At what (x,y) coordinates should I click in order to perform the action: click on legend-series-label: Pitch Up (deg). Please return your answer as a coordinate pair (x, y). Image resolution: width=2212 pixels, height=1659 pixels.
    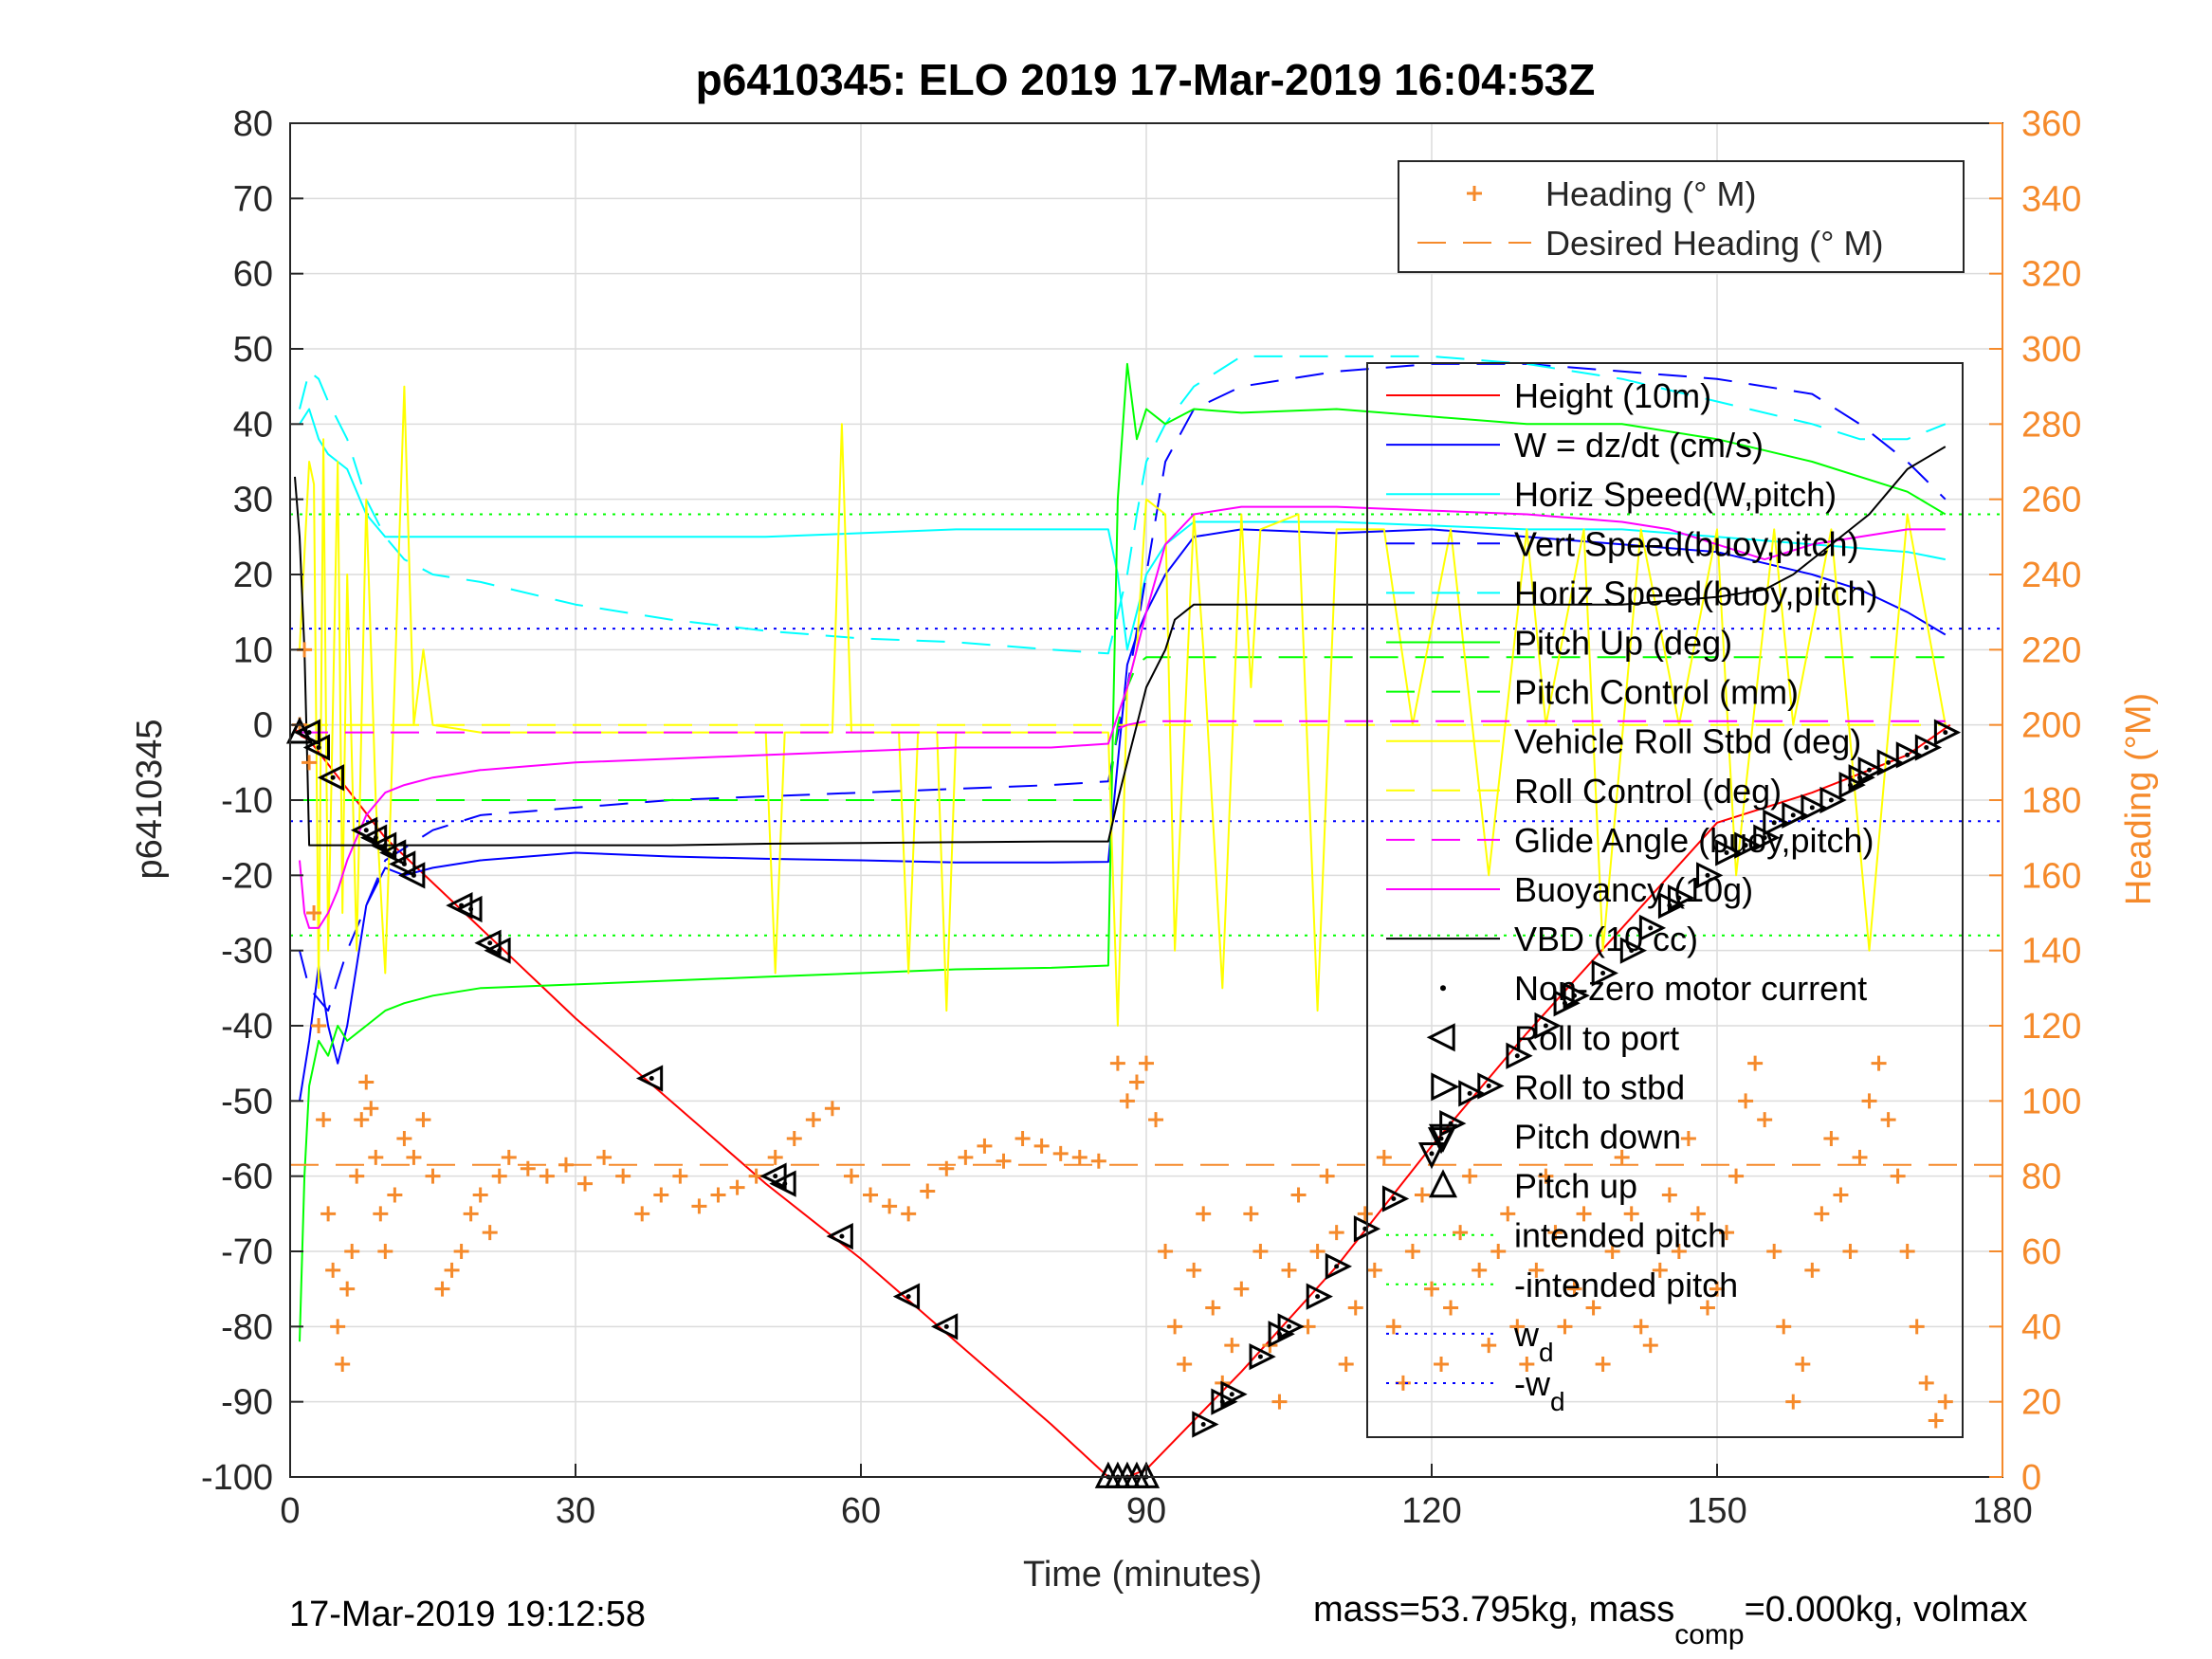
    Looking at the image, I should click on (1623, 643).